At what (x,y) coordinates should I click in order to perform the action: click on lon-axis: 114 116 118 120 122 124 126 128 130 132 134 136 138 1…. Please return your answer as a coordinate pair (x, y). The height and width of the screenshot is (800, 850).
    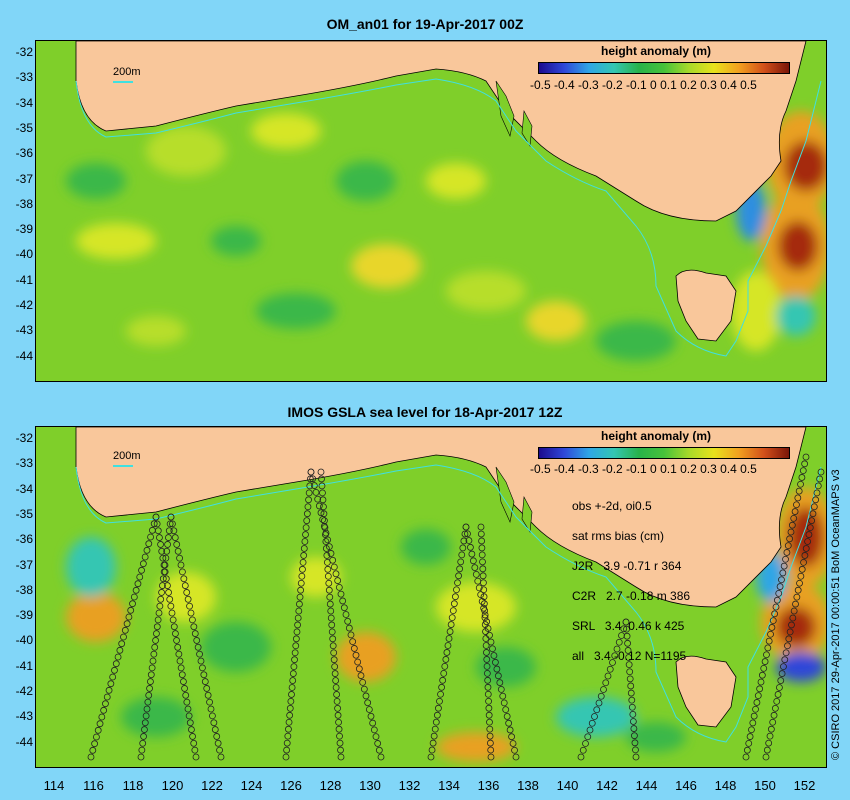
    Looking at the image, I should click on (425, 787).